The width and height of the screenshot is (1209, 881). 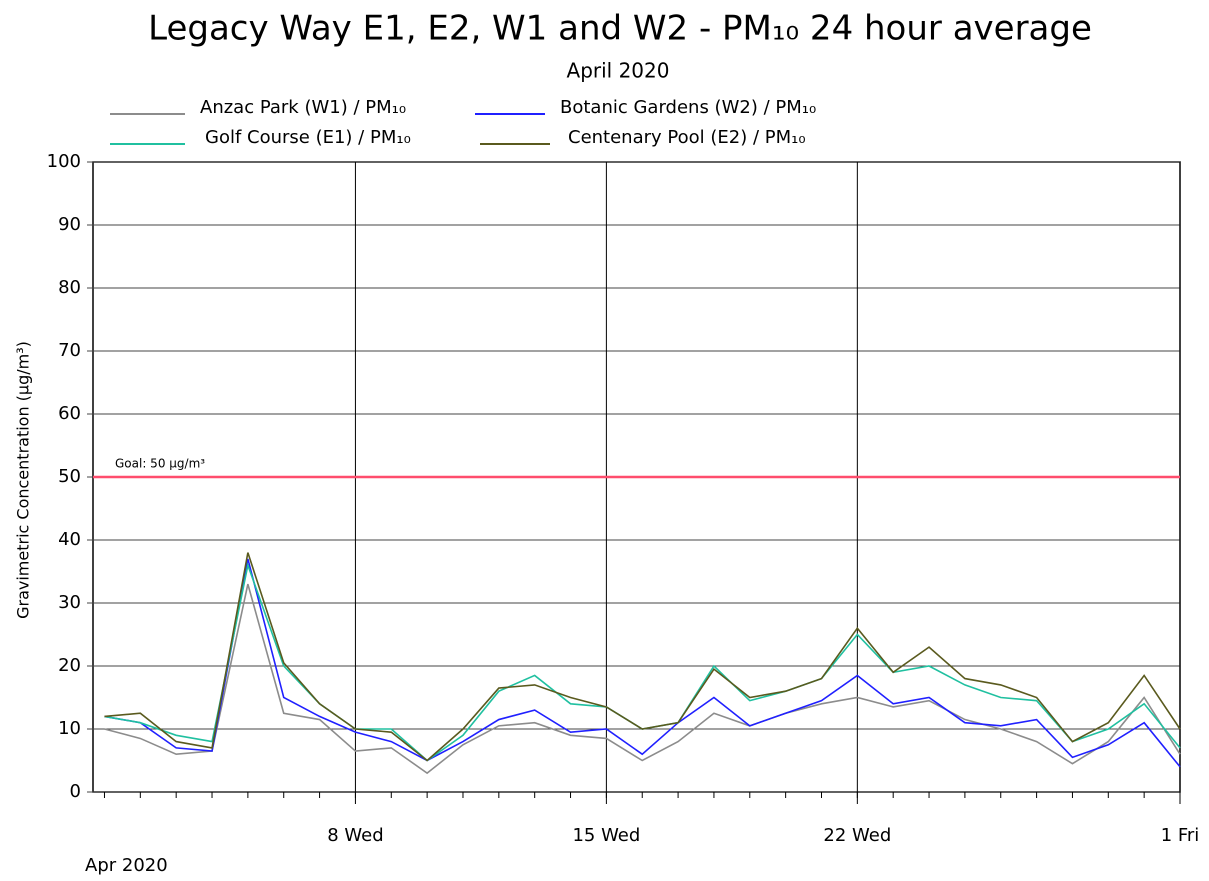 I want to click on x-tick-label: 8 Wed, so click(x=355, y=835).